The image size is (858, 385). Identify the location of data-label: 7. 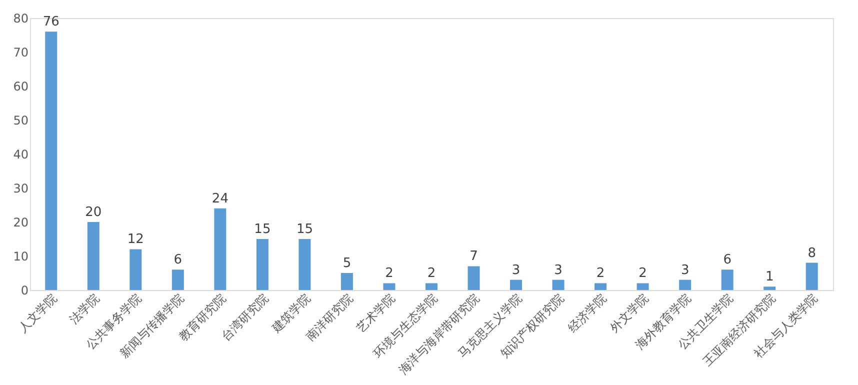
(474, 256).